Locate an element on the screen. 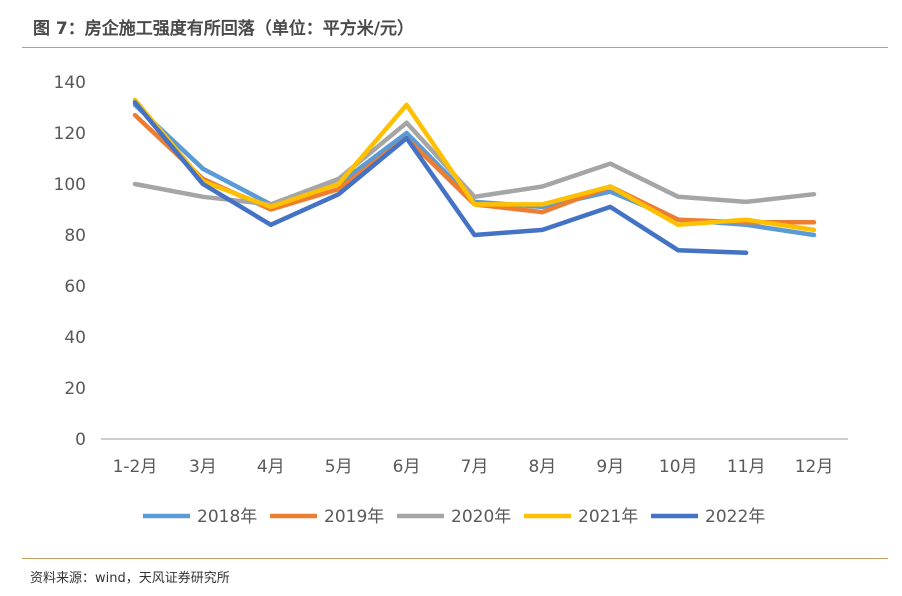 This screenshot has height=596, width=902. x-axis-ticks: 1-2月 3月 4月 5月 6月 7月 8月 9月 10月 11月 12月 is located at coordinates (473, 467).